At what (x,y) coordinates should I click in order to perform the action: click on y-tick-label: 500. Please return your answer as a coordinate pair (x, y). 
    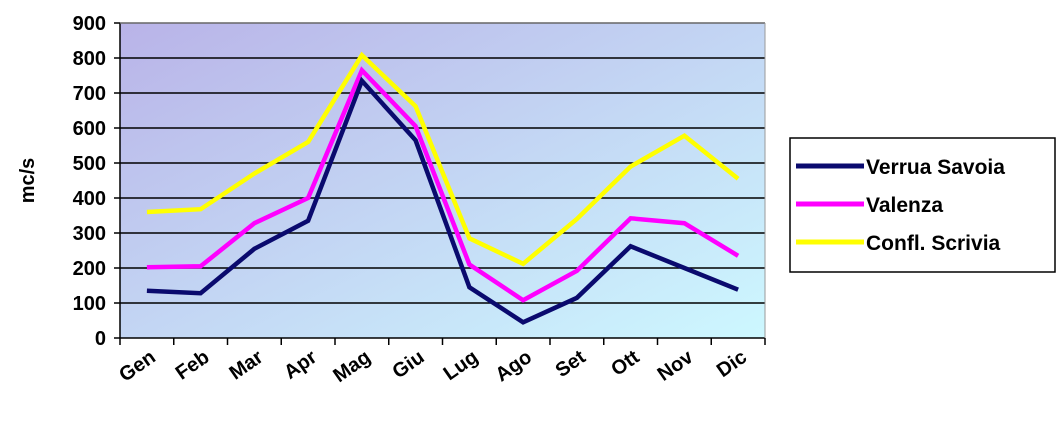
    Looking at the image, I should click on (89, 164).